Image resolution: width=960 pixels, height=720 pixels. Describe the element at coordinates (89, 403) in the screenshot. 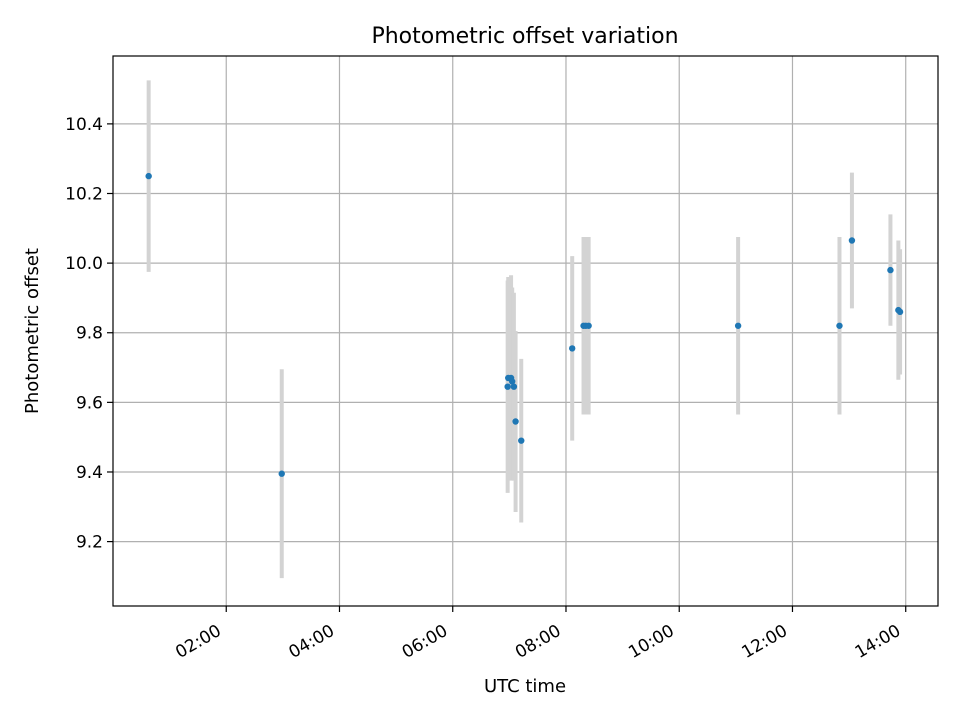

I see `y-tick-label: 9.6` at that location.